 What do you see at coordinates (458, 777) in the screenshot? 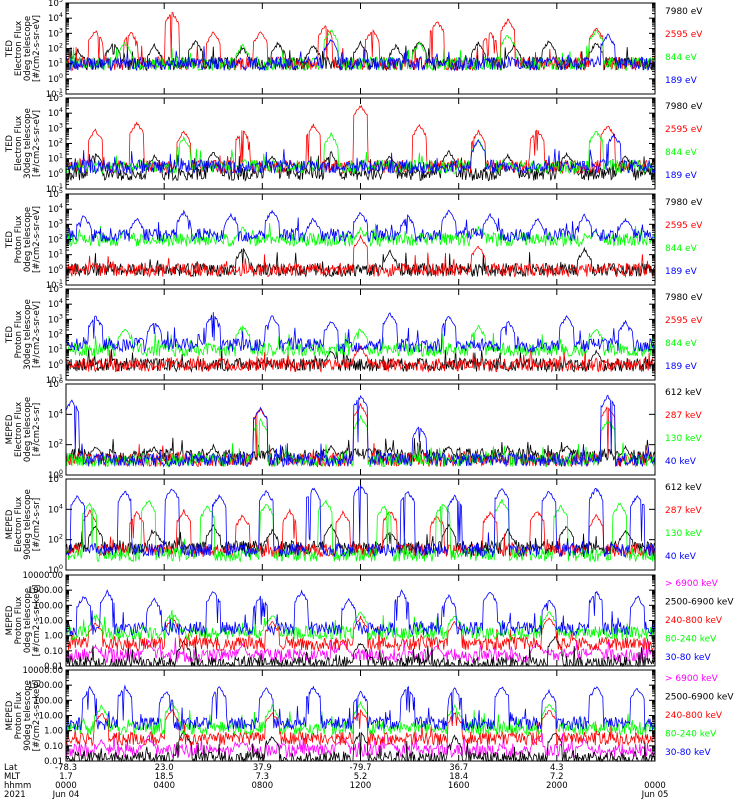
I see `x-tick-label-mlt: 18.4` at bounding box center [458, 777].